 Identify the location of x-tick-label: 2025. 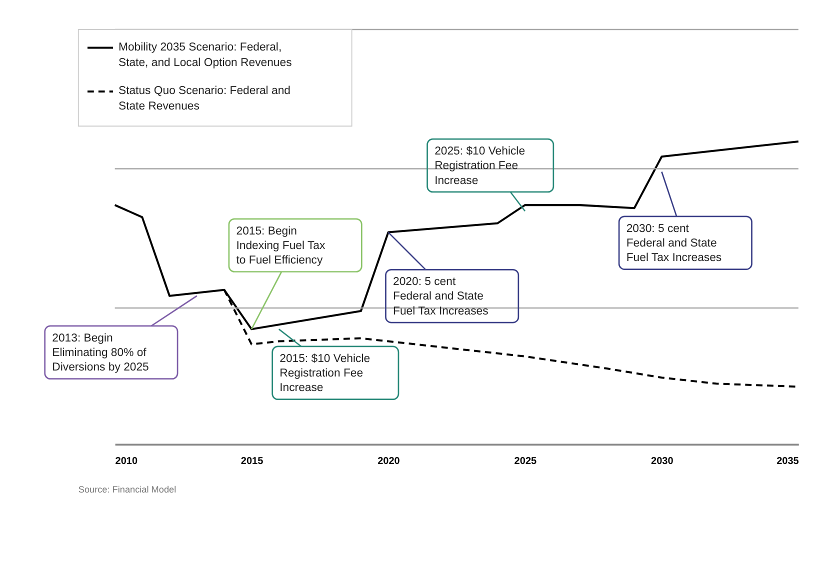
(526, 461).